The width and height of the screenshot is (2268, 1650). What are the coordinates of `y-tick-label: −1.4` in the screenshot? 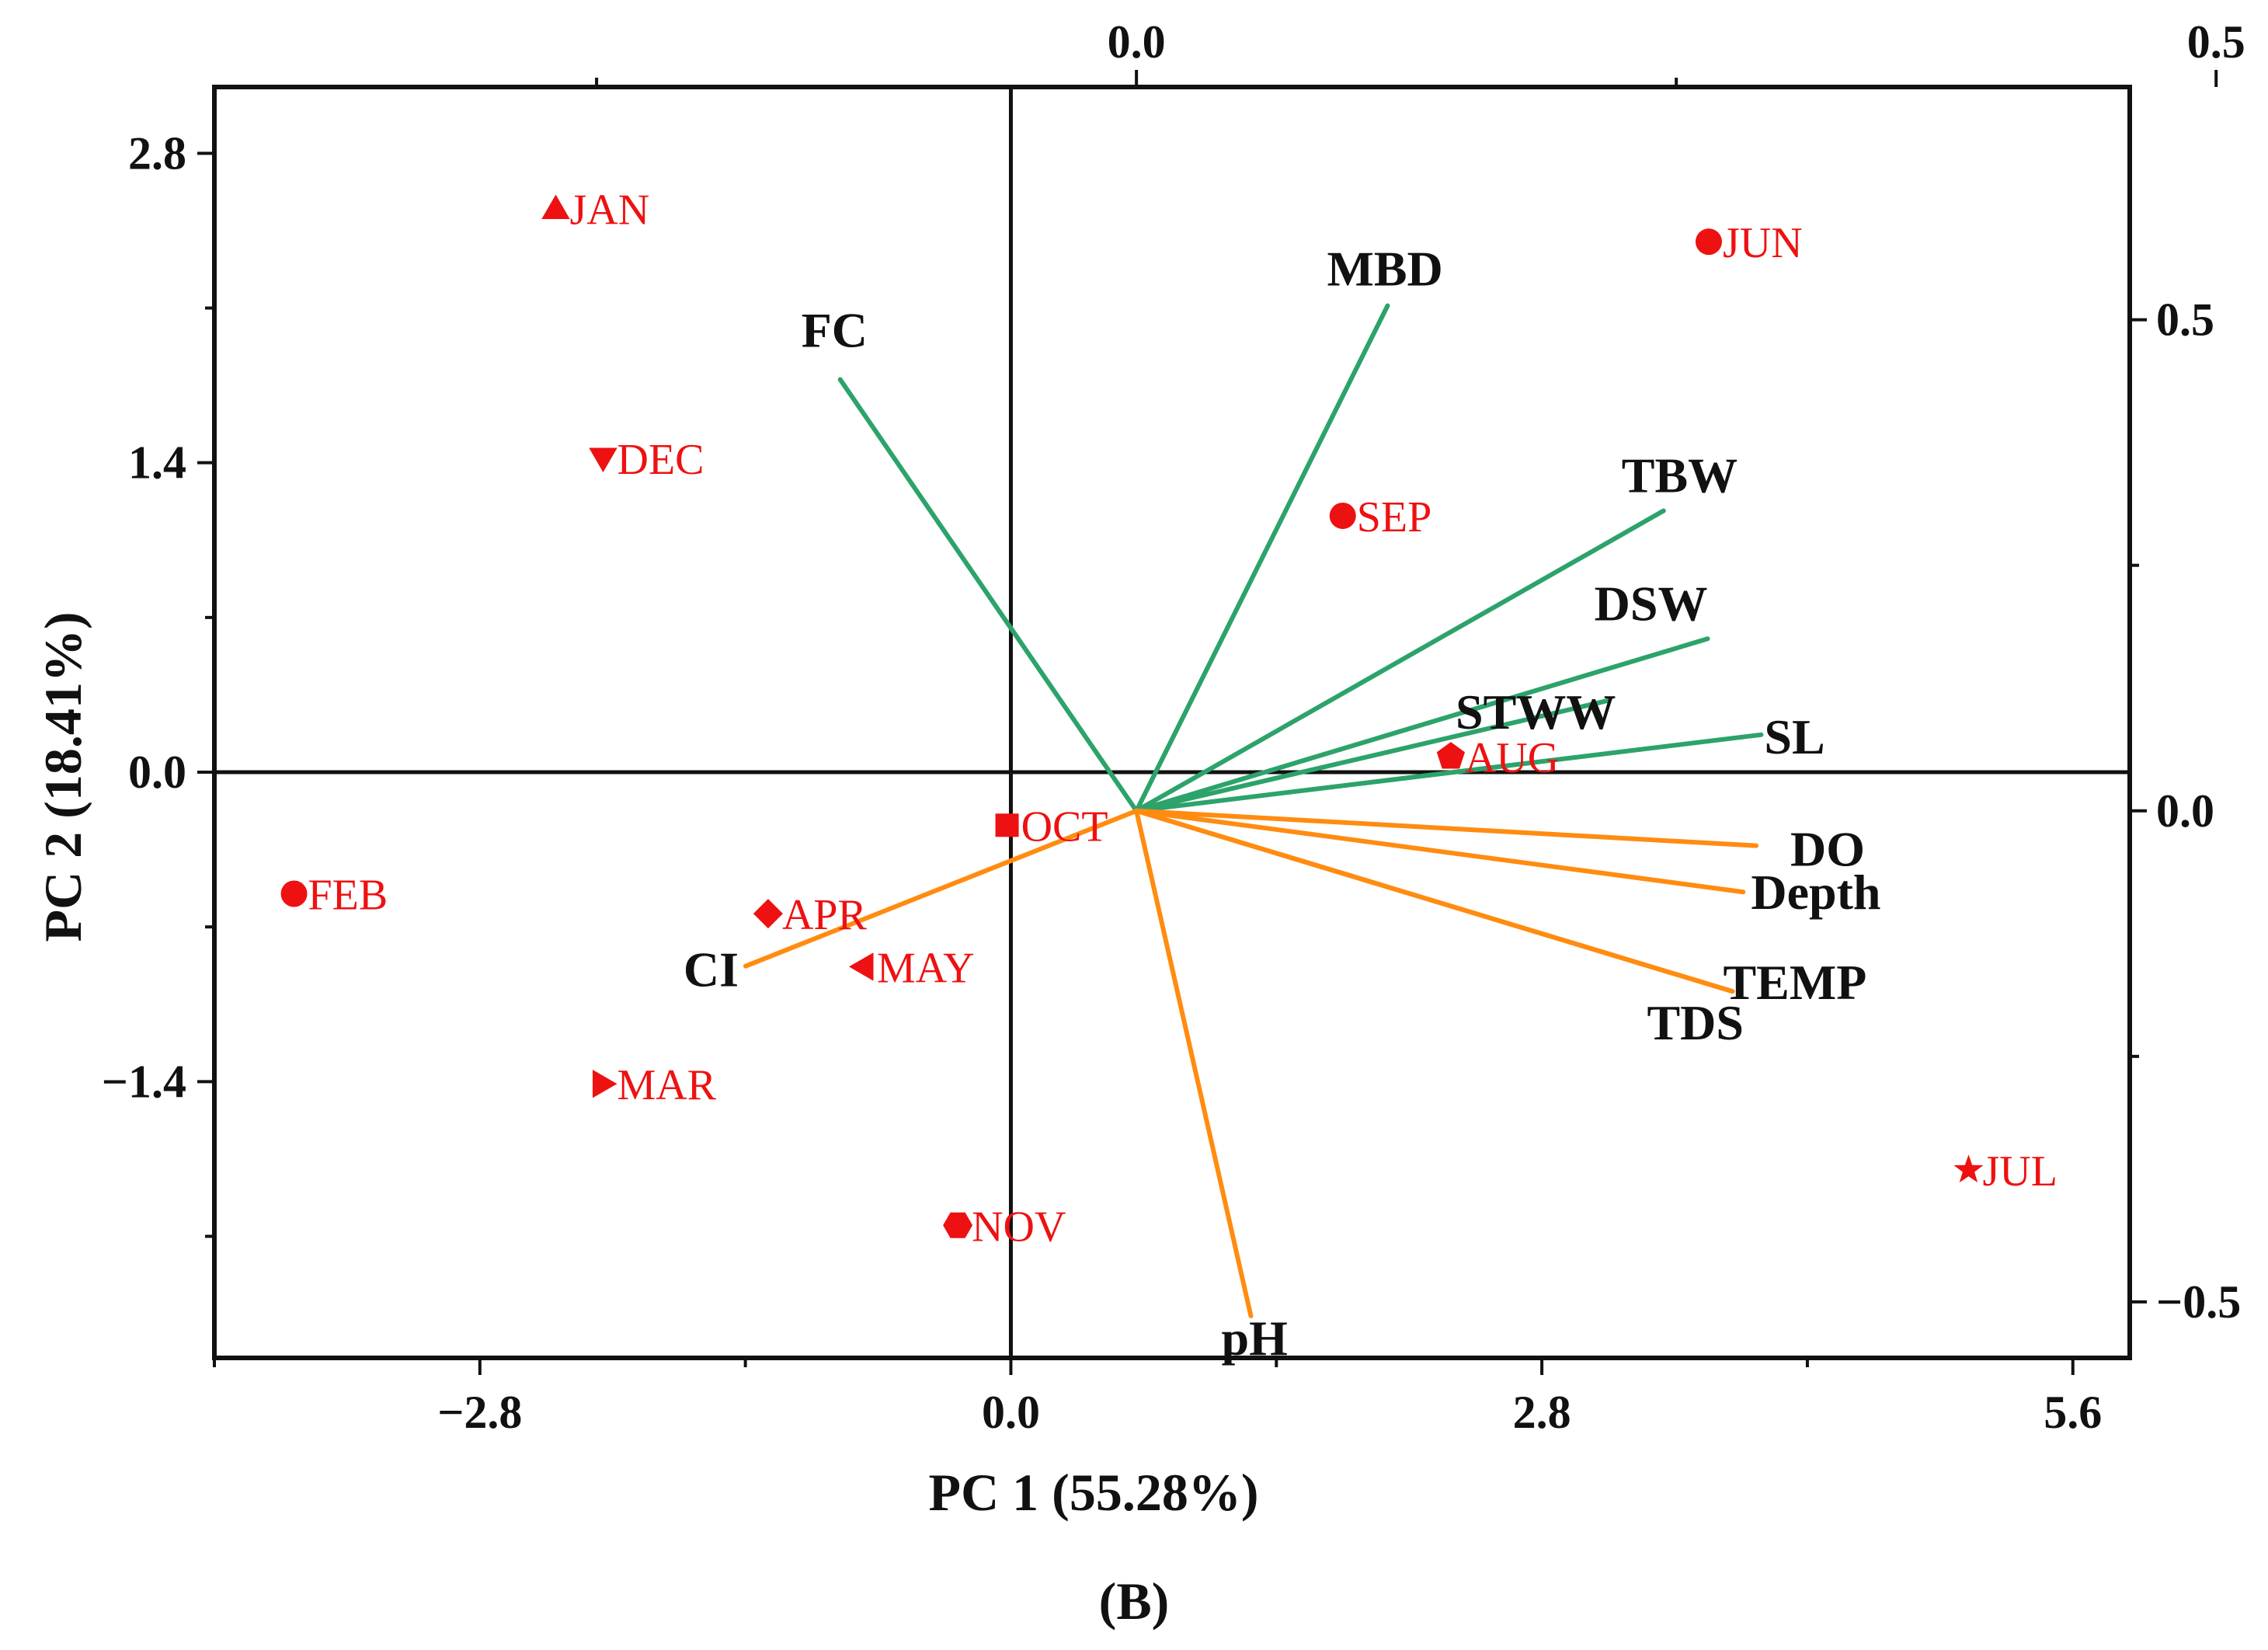 It's located at (144, 1081).